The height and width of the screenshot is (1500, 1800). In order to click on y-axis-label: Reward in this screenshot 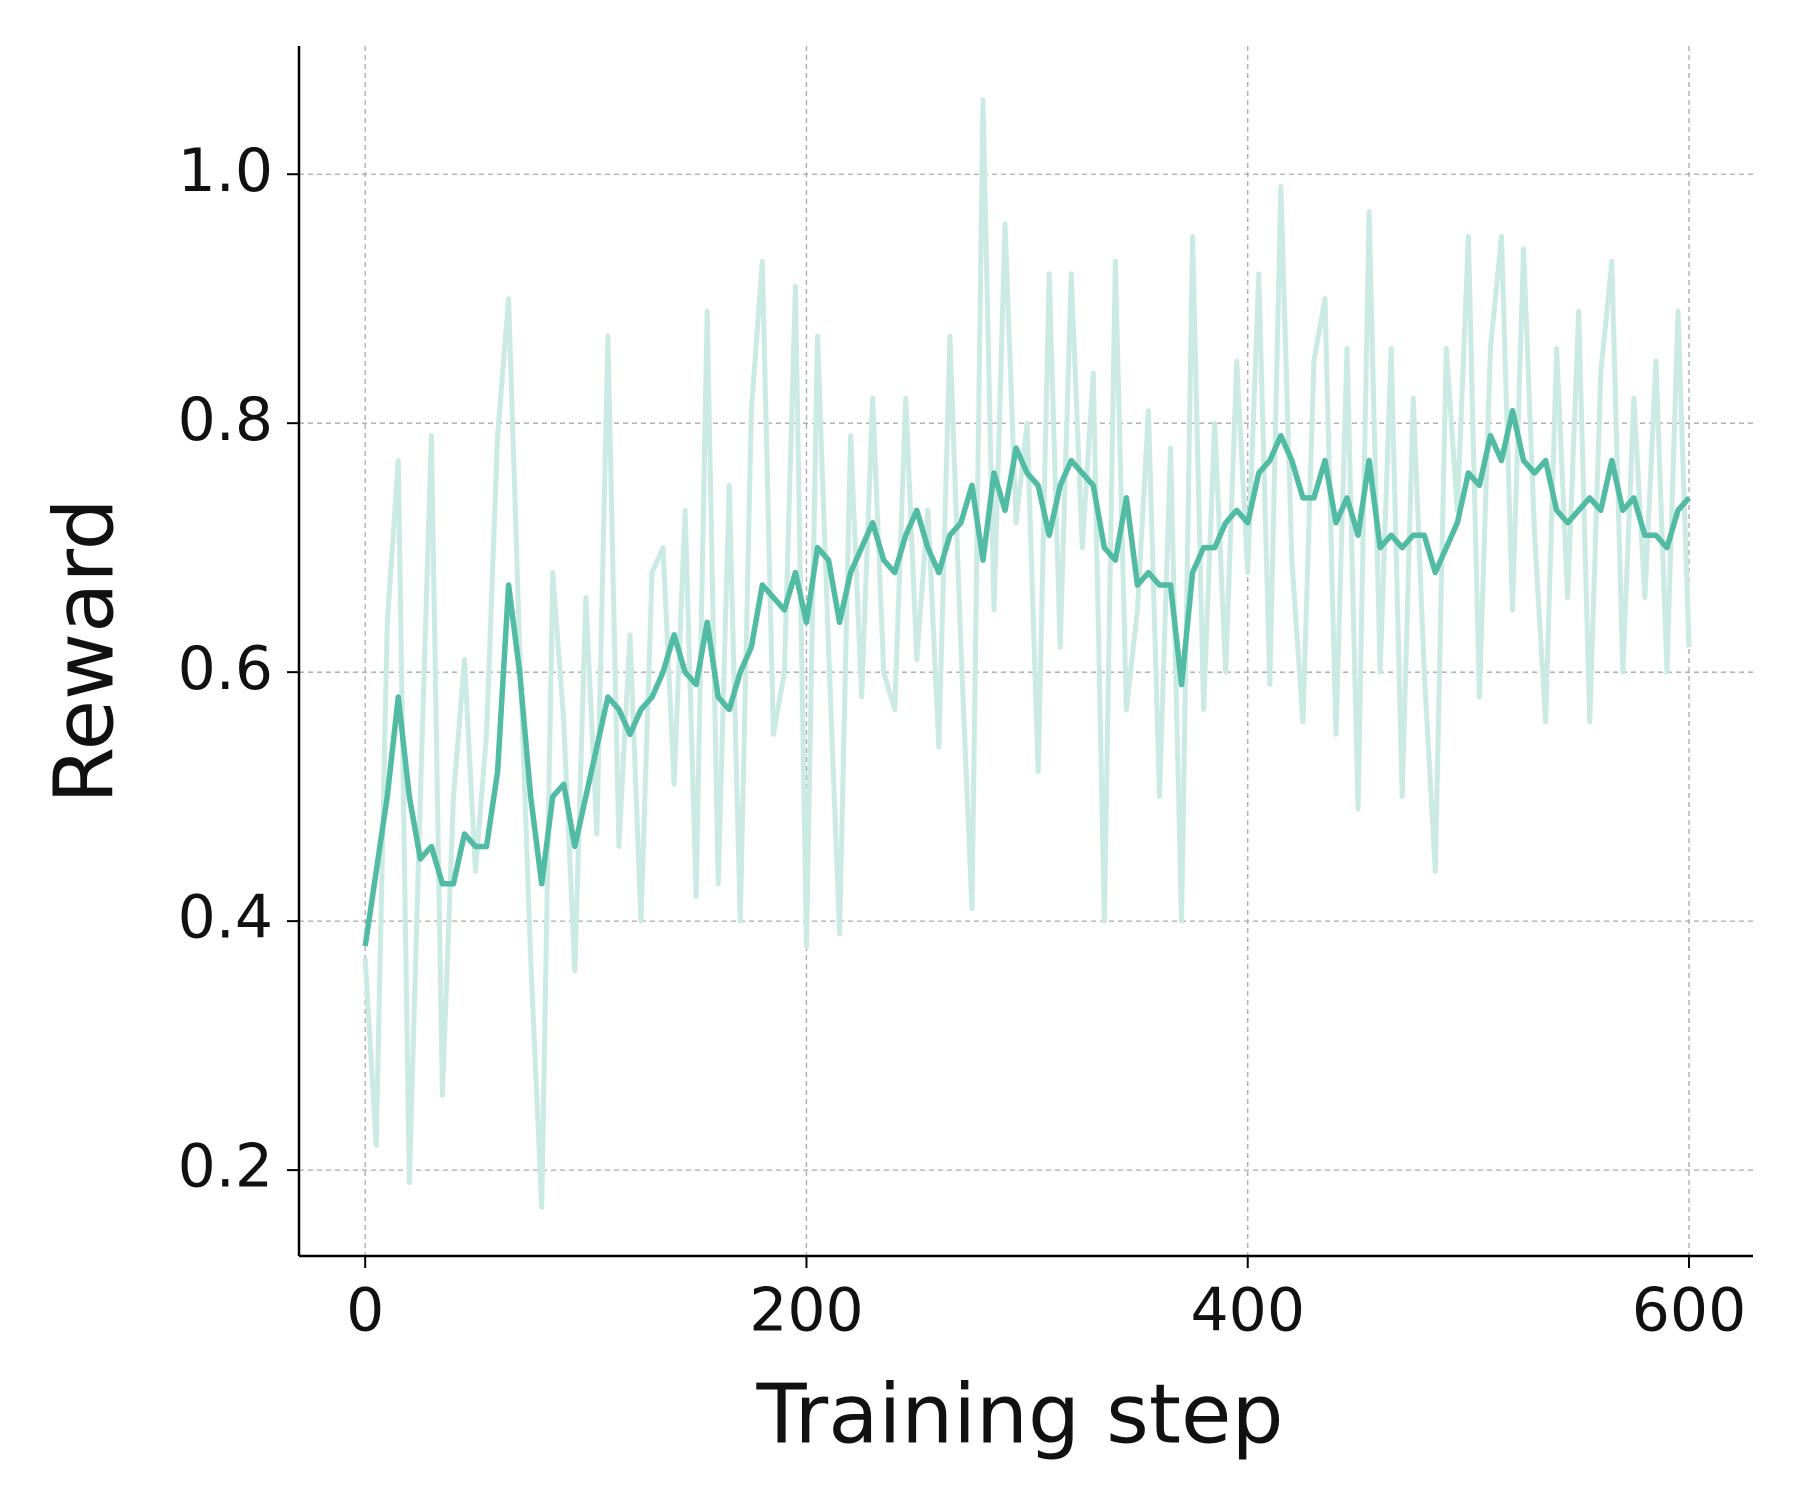, I will do `click(84, 650)`.